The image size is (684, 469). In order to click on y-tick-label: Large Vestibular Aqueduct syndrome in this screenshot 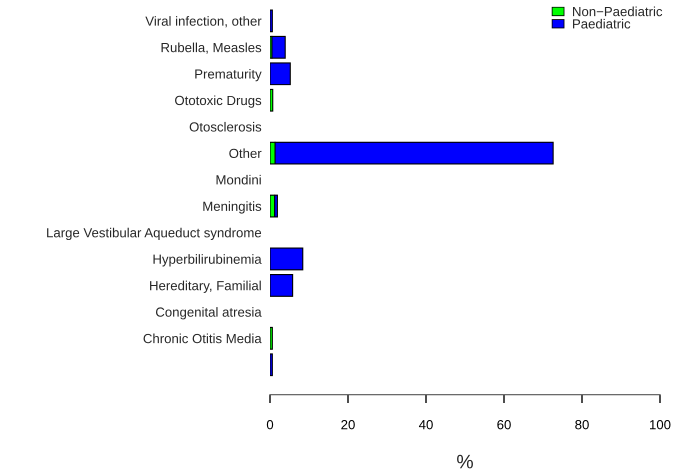, I will do `click(154, 234)`.